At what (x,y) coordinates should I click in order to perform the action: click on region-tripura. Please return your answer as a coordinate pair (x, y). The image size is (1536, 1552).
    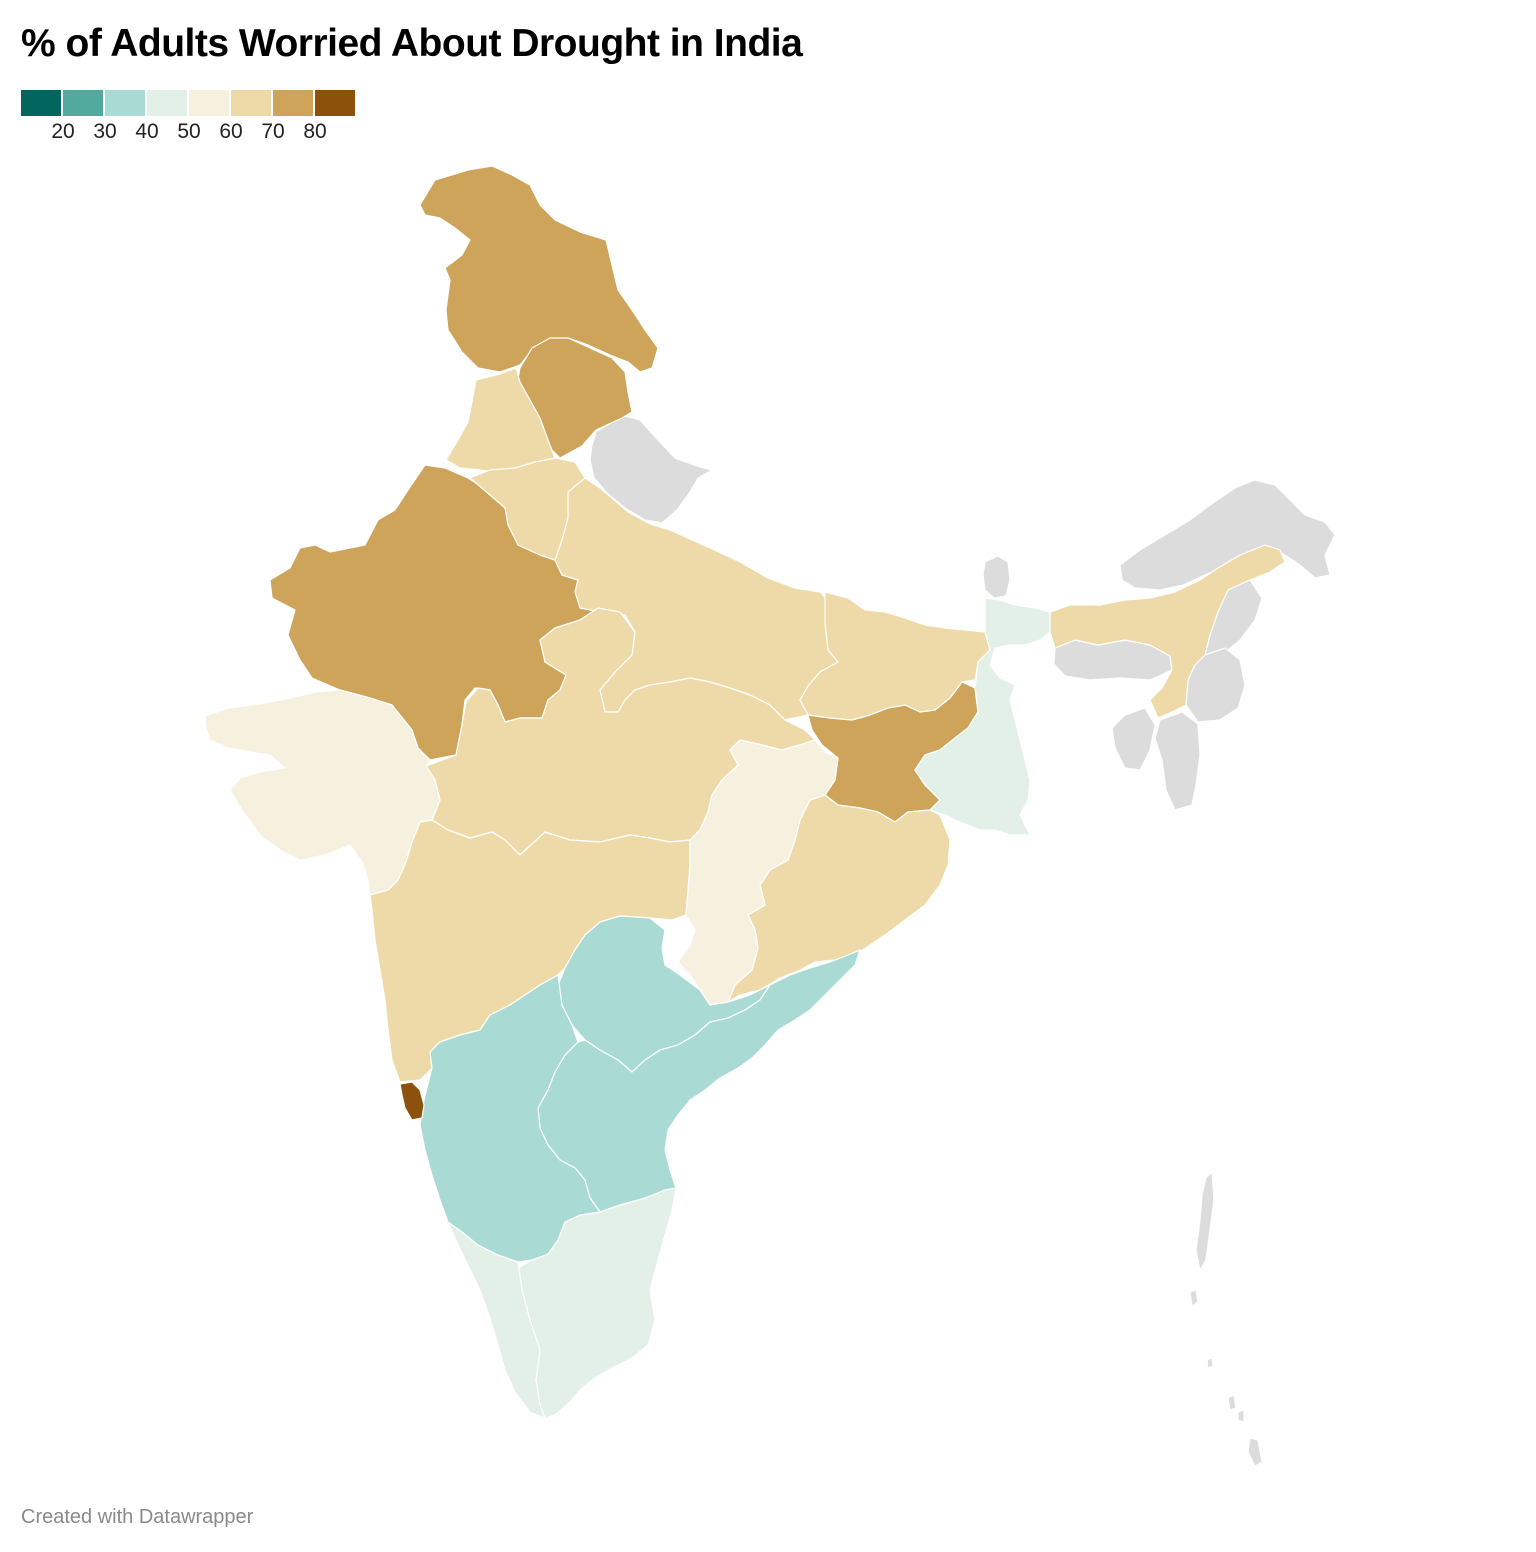
    Looking at the image, I should click on (1133, 739).